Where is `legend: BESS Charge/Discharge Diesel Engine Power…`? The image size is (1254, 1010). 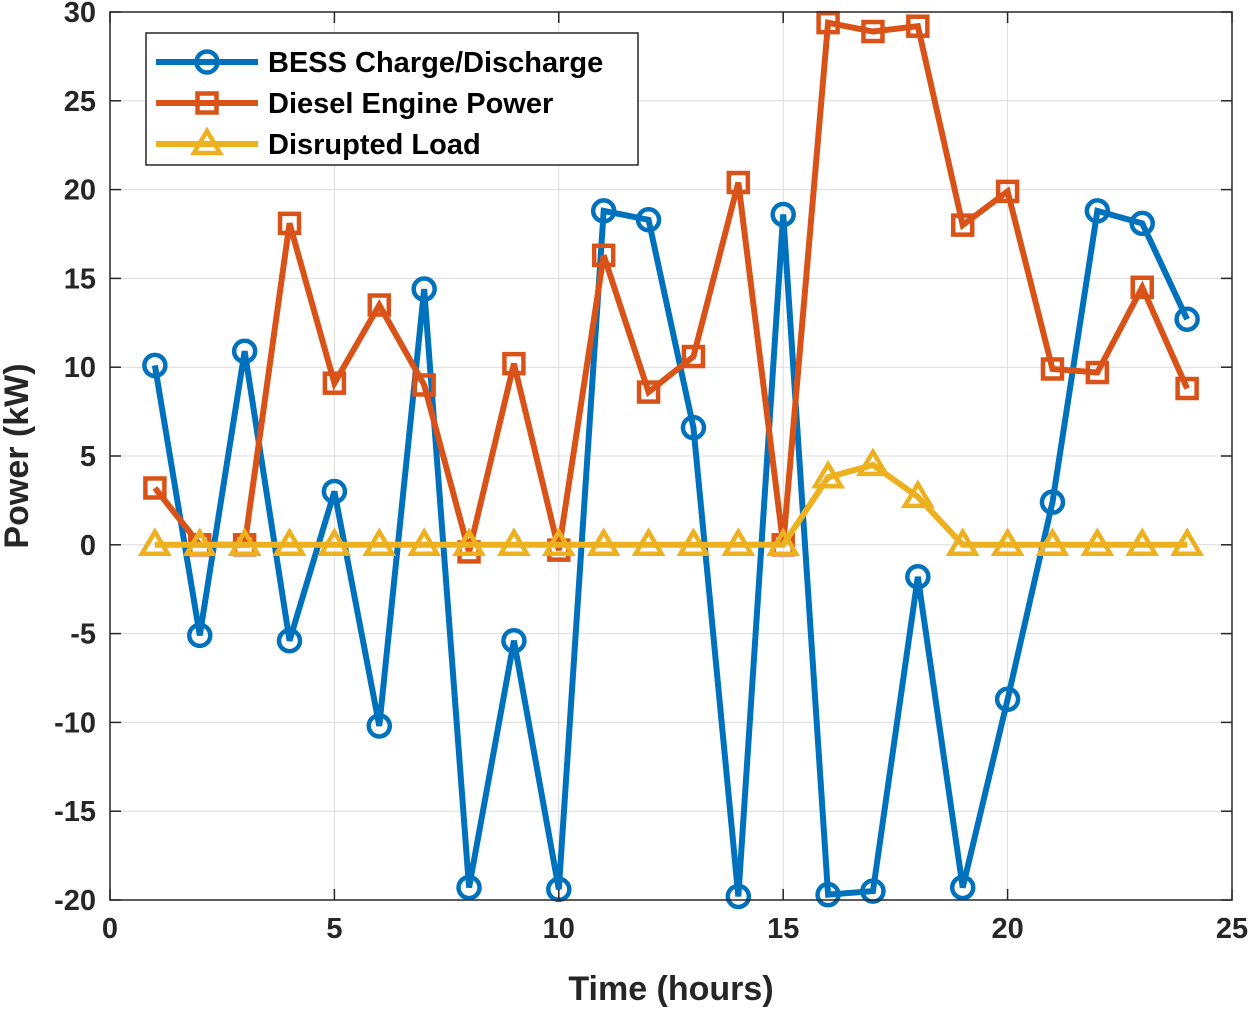 legend: BESS Charge/Discharge Diesel Engine Power… is located at coordinates (392, 99).